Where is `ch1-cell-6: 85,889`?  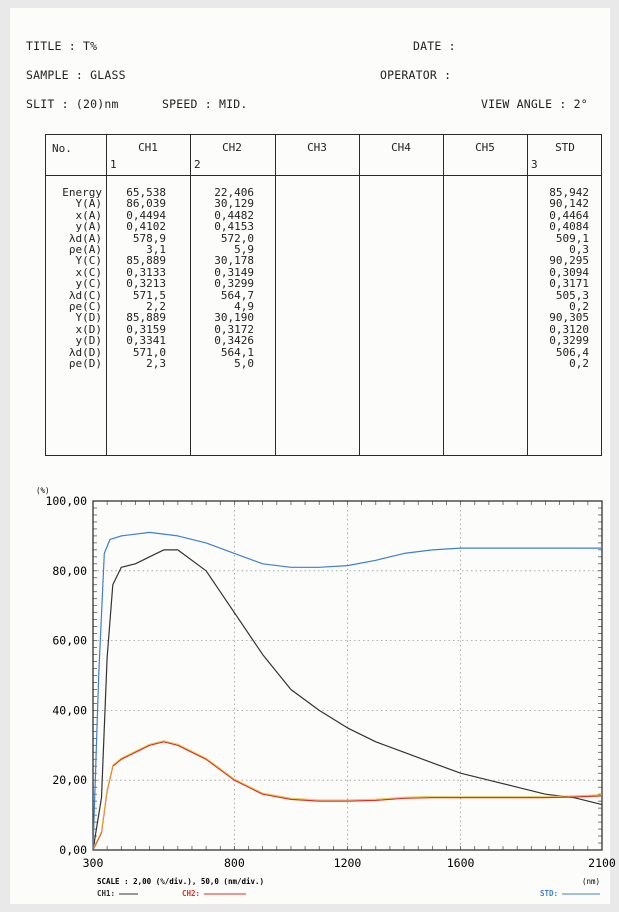
ch1-cell-6: 85,889 is located at coordinates (146, 261).